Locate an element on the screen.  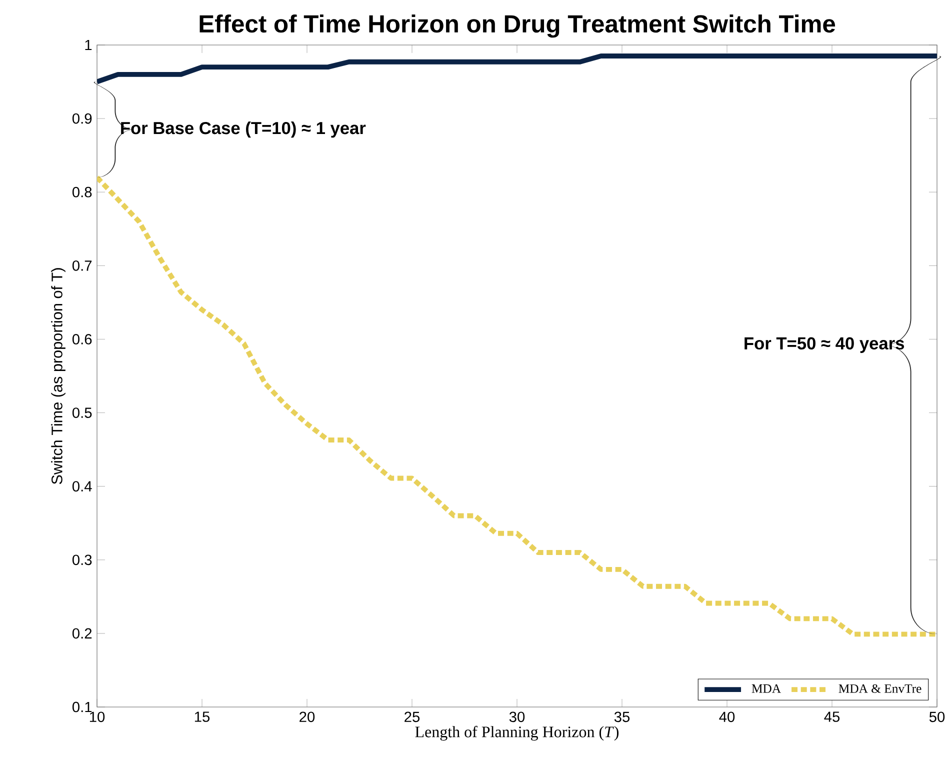
y-axis-title: Switch Time (as proportion of T) is located at coordinates (58, 376).